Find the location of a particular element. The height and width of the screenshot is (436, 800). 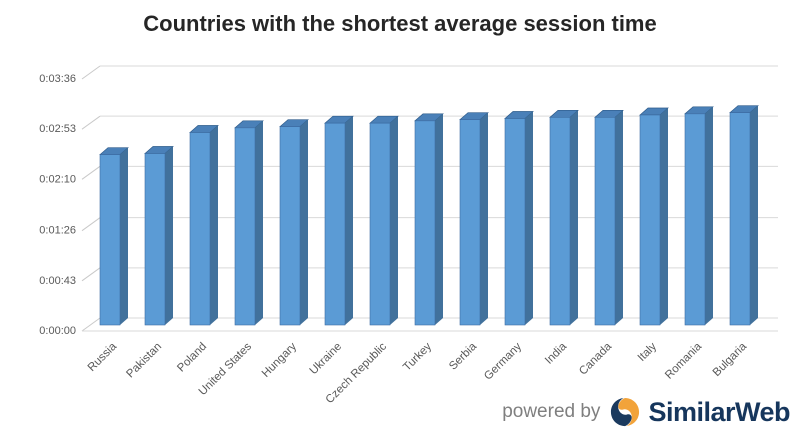

y-axis-tick-label: 0:02:10 is located at coordinates (57, 179).